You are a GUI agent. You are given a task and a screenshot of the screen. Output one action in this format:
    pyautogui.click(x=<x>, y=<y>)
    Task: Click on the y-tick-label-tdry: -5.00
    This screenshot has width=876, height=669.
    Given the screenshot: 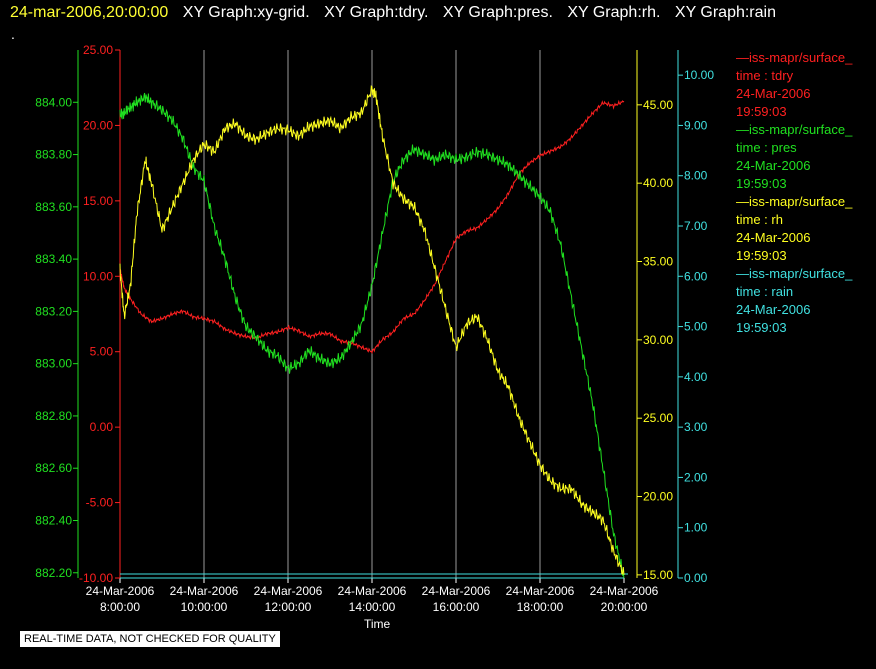 What is the action you would take?
    pyautogui.click(x=100, y=503)
    